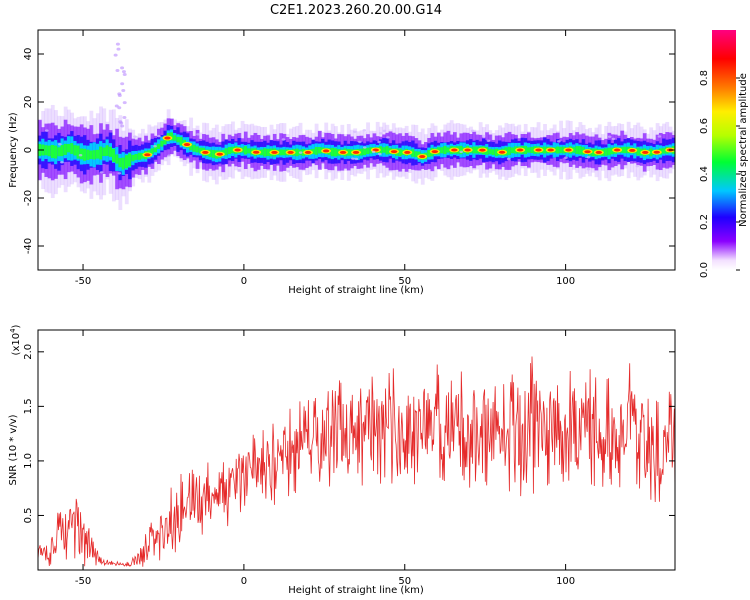 This screenshot has height=600, width=750. Describe the element at coordinates (704, 222) in the screenshot. I see `colorbar-tick-label: 0.2` at that location.